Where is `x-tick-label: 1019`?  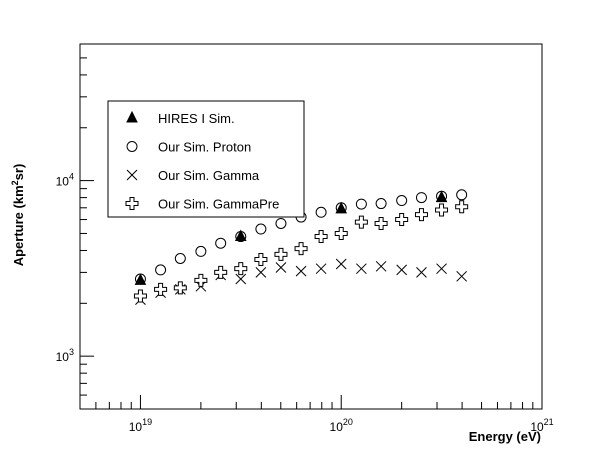 x-tick-label: 1019 is located at coordinates (140, 425).